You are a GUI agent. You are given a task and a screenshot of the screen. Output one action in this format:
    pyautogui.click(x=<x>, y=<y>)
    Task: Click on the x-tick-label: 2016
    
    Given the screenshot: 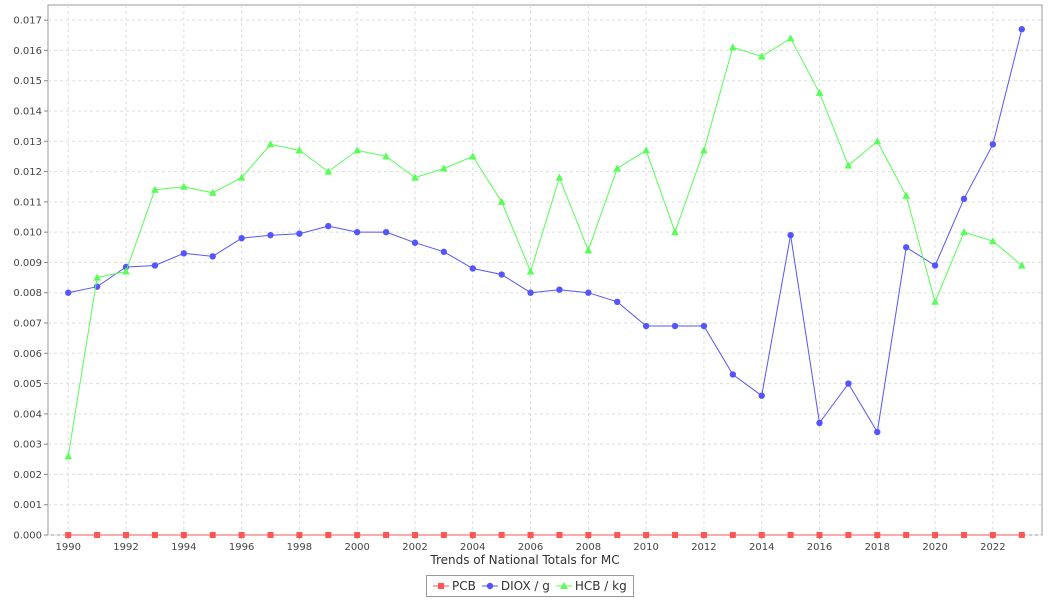 What is the action you would take?
    pyautogui.click(x=819, y=547)
    